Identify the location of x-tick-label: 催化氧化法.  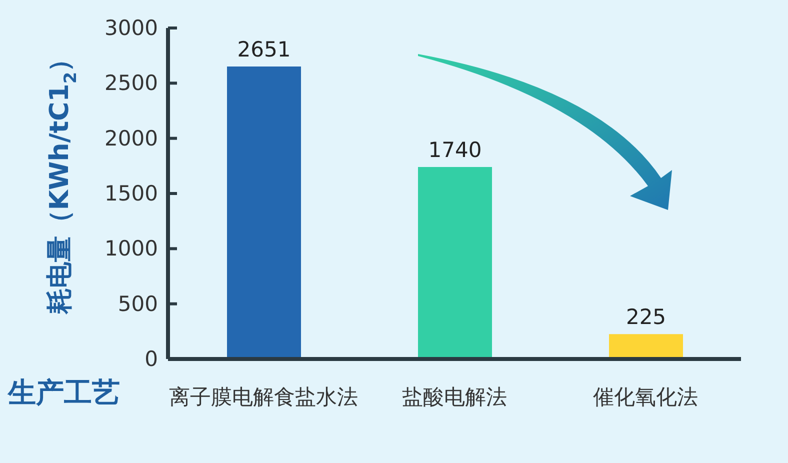
(645, 397).